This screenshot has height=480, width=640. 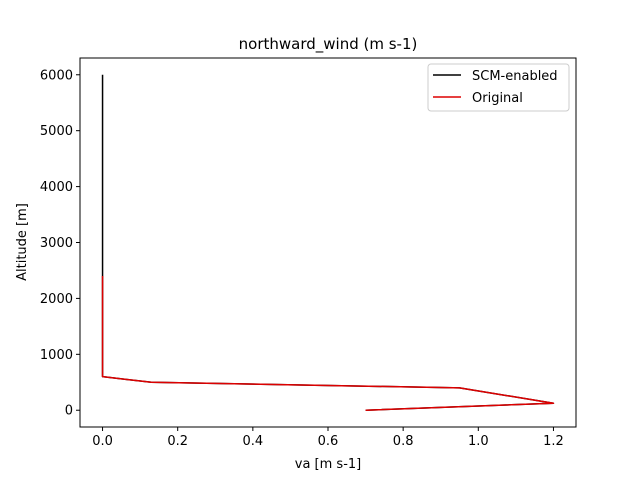 I want to click on x-axis-label: va [m s-1], so click(x=328, y=464).